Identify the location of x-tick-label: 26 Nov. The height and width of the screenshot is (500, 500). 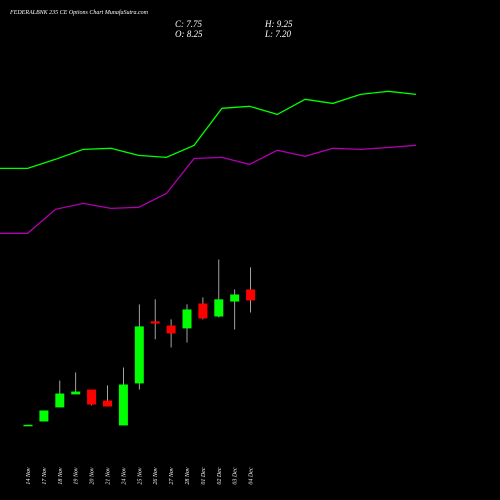
(156, 476).